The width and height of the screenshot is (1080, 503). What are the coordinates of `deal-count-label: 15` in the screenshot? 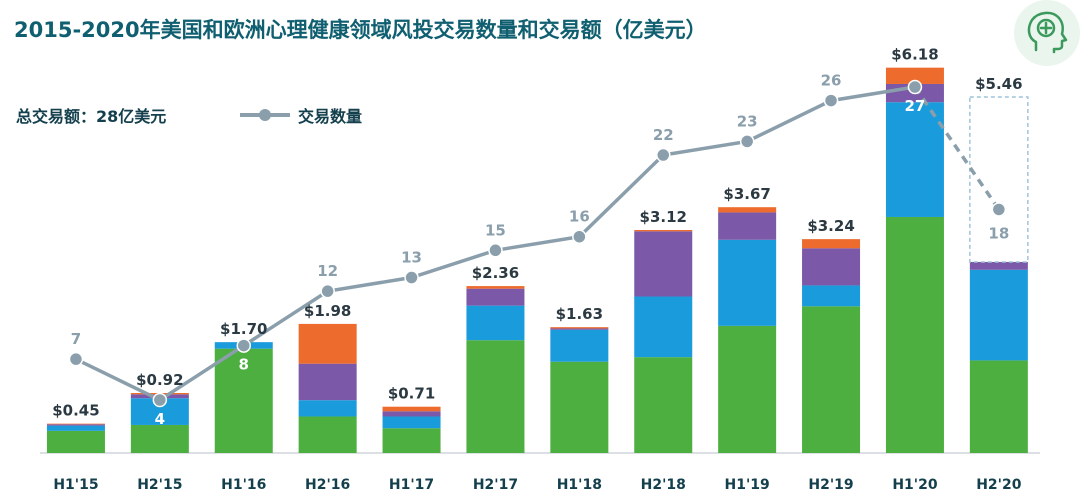 It's located at (495, 230).